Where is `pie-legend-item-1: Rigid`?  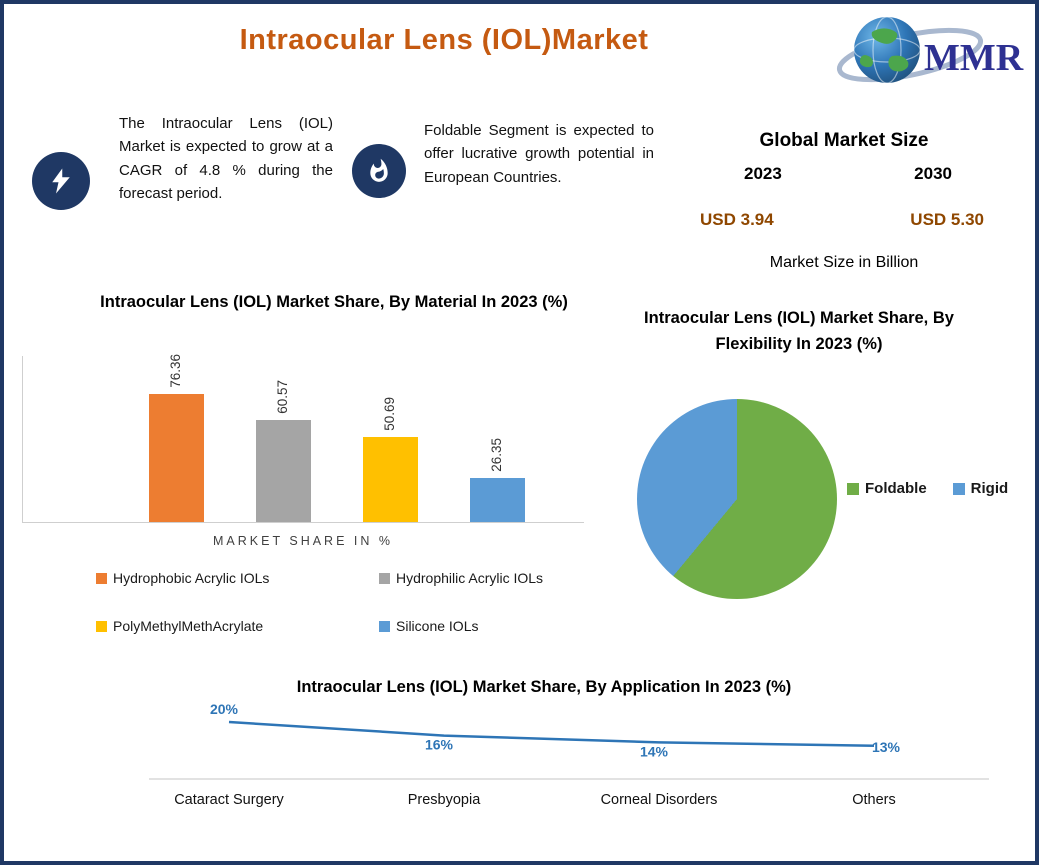
pie-legend-item-1: Rigid is located at coordinates (980, 488).